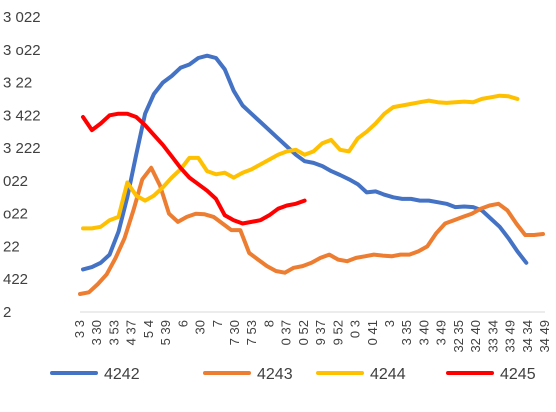 Image resolution: width=556 pixels, height=412 pixels. What do you see at coordinates (527, 336) in the screenshot?
I see `x-tick-label: 34 34` at bounding box center [527, 336].